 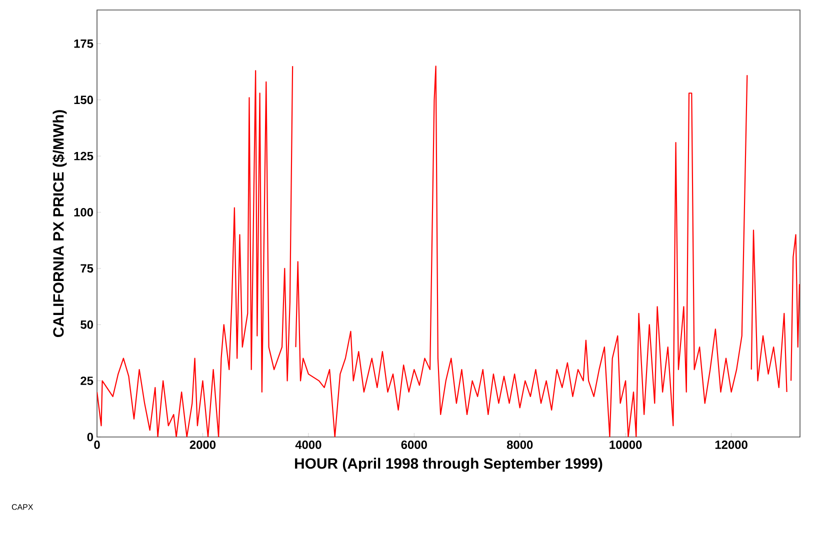 I want to click on y-tick-label: 50, so click(x=86, y=324).